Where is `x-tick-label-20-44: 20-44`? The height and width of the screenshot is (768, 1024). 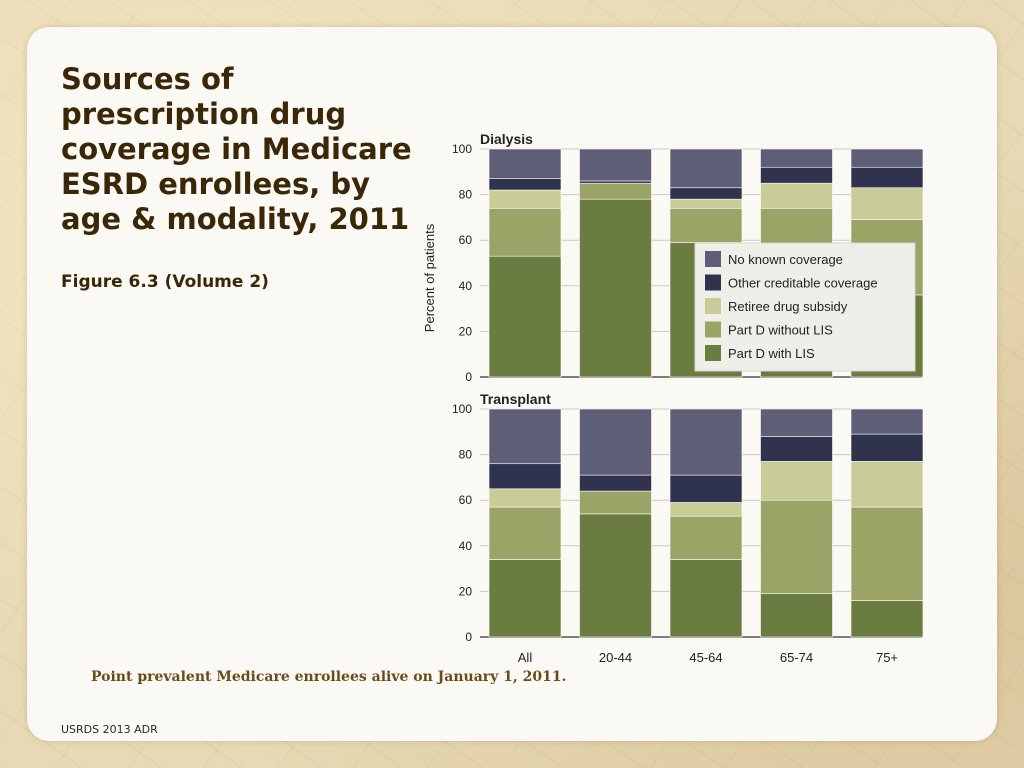 x-tick-label-20-44: 20-44 is located at coordinates (615, 657).